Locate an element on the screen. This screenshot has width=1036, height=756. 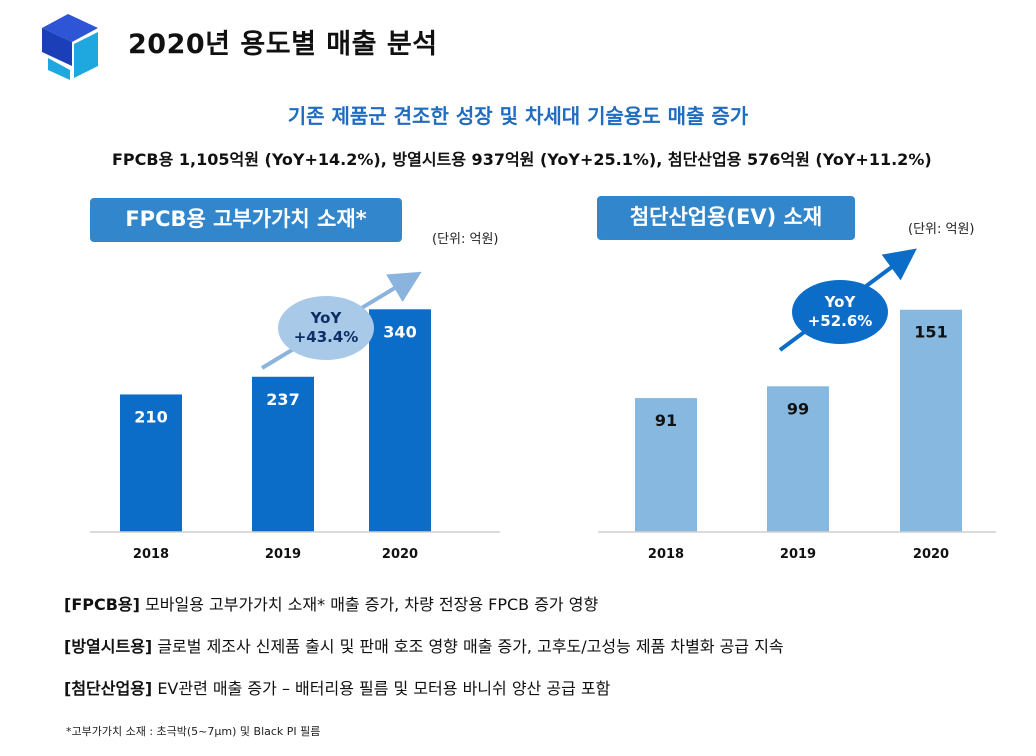
bar-value-label: 99 is located at coordinates (798, 408).